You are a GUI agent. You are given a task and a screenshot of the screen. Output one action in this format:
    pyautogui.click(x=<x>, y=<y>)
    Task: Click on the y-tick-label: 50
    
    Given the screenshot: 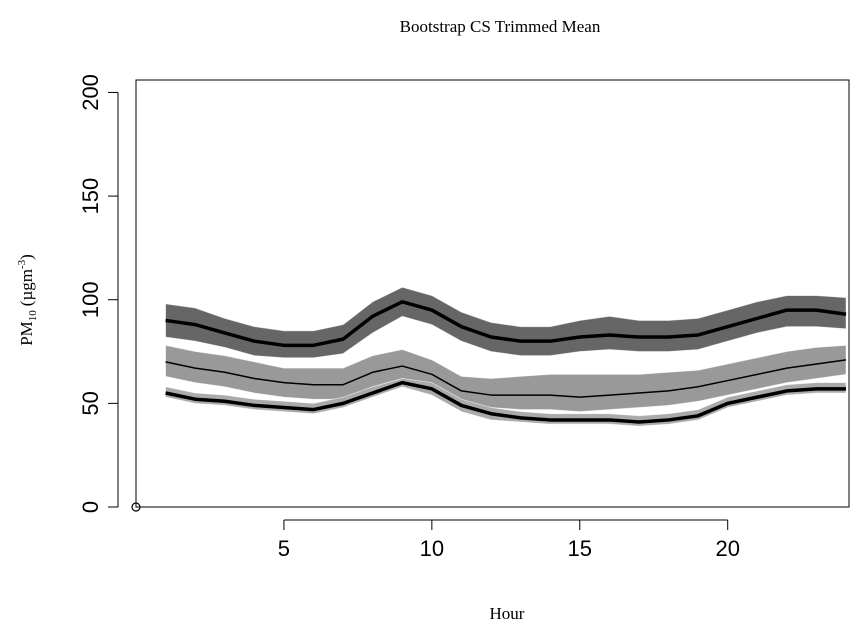 What is the action you would take?
    pyautogui.click(x=90, y=403)
    